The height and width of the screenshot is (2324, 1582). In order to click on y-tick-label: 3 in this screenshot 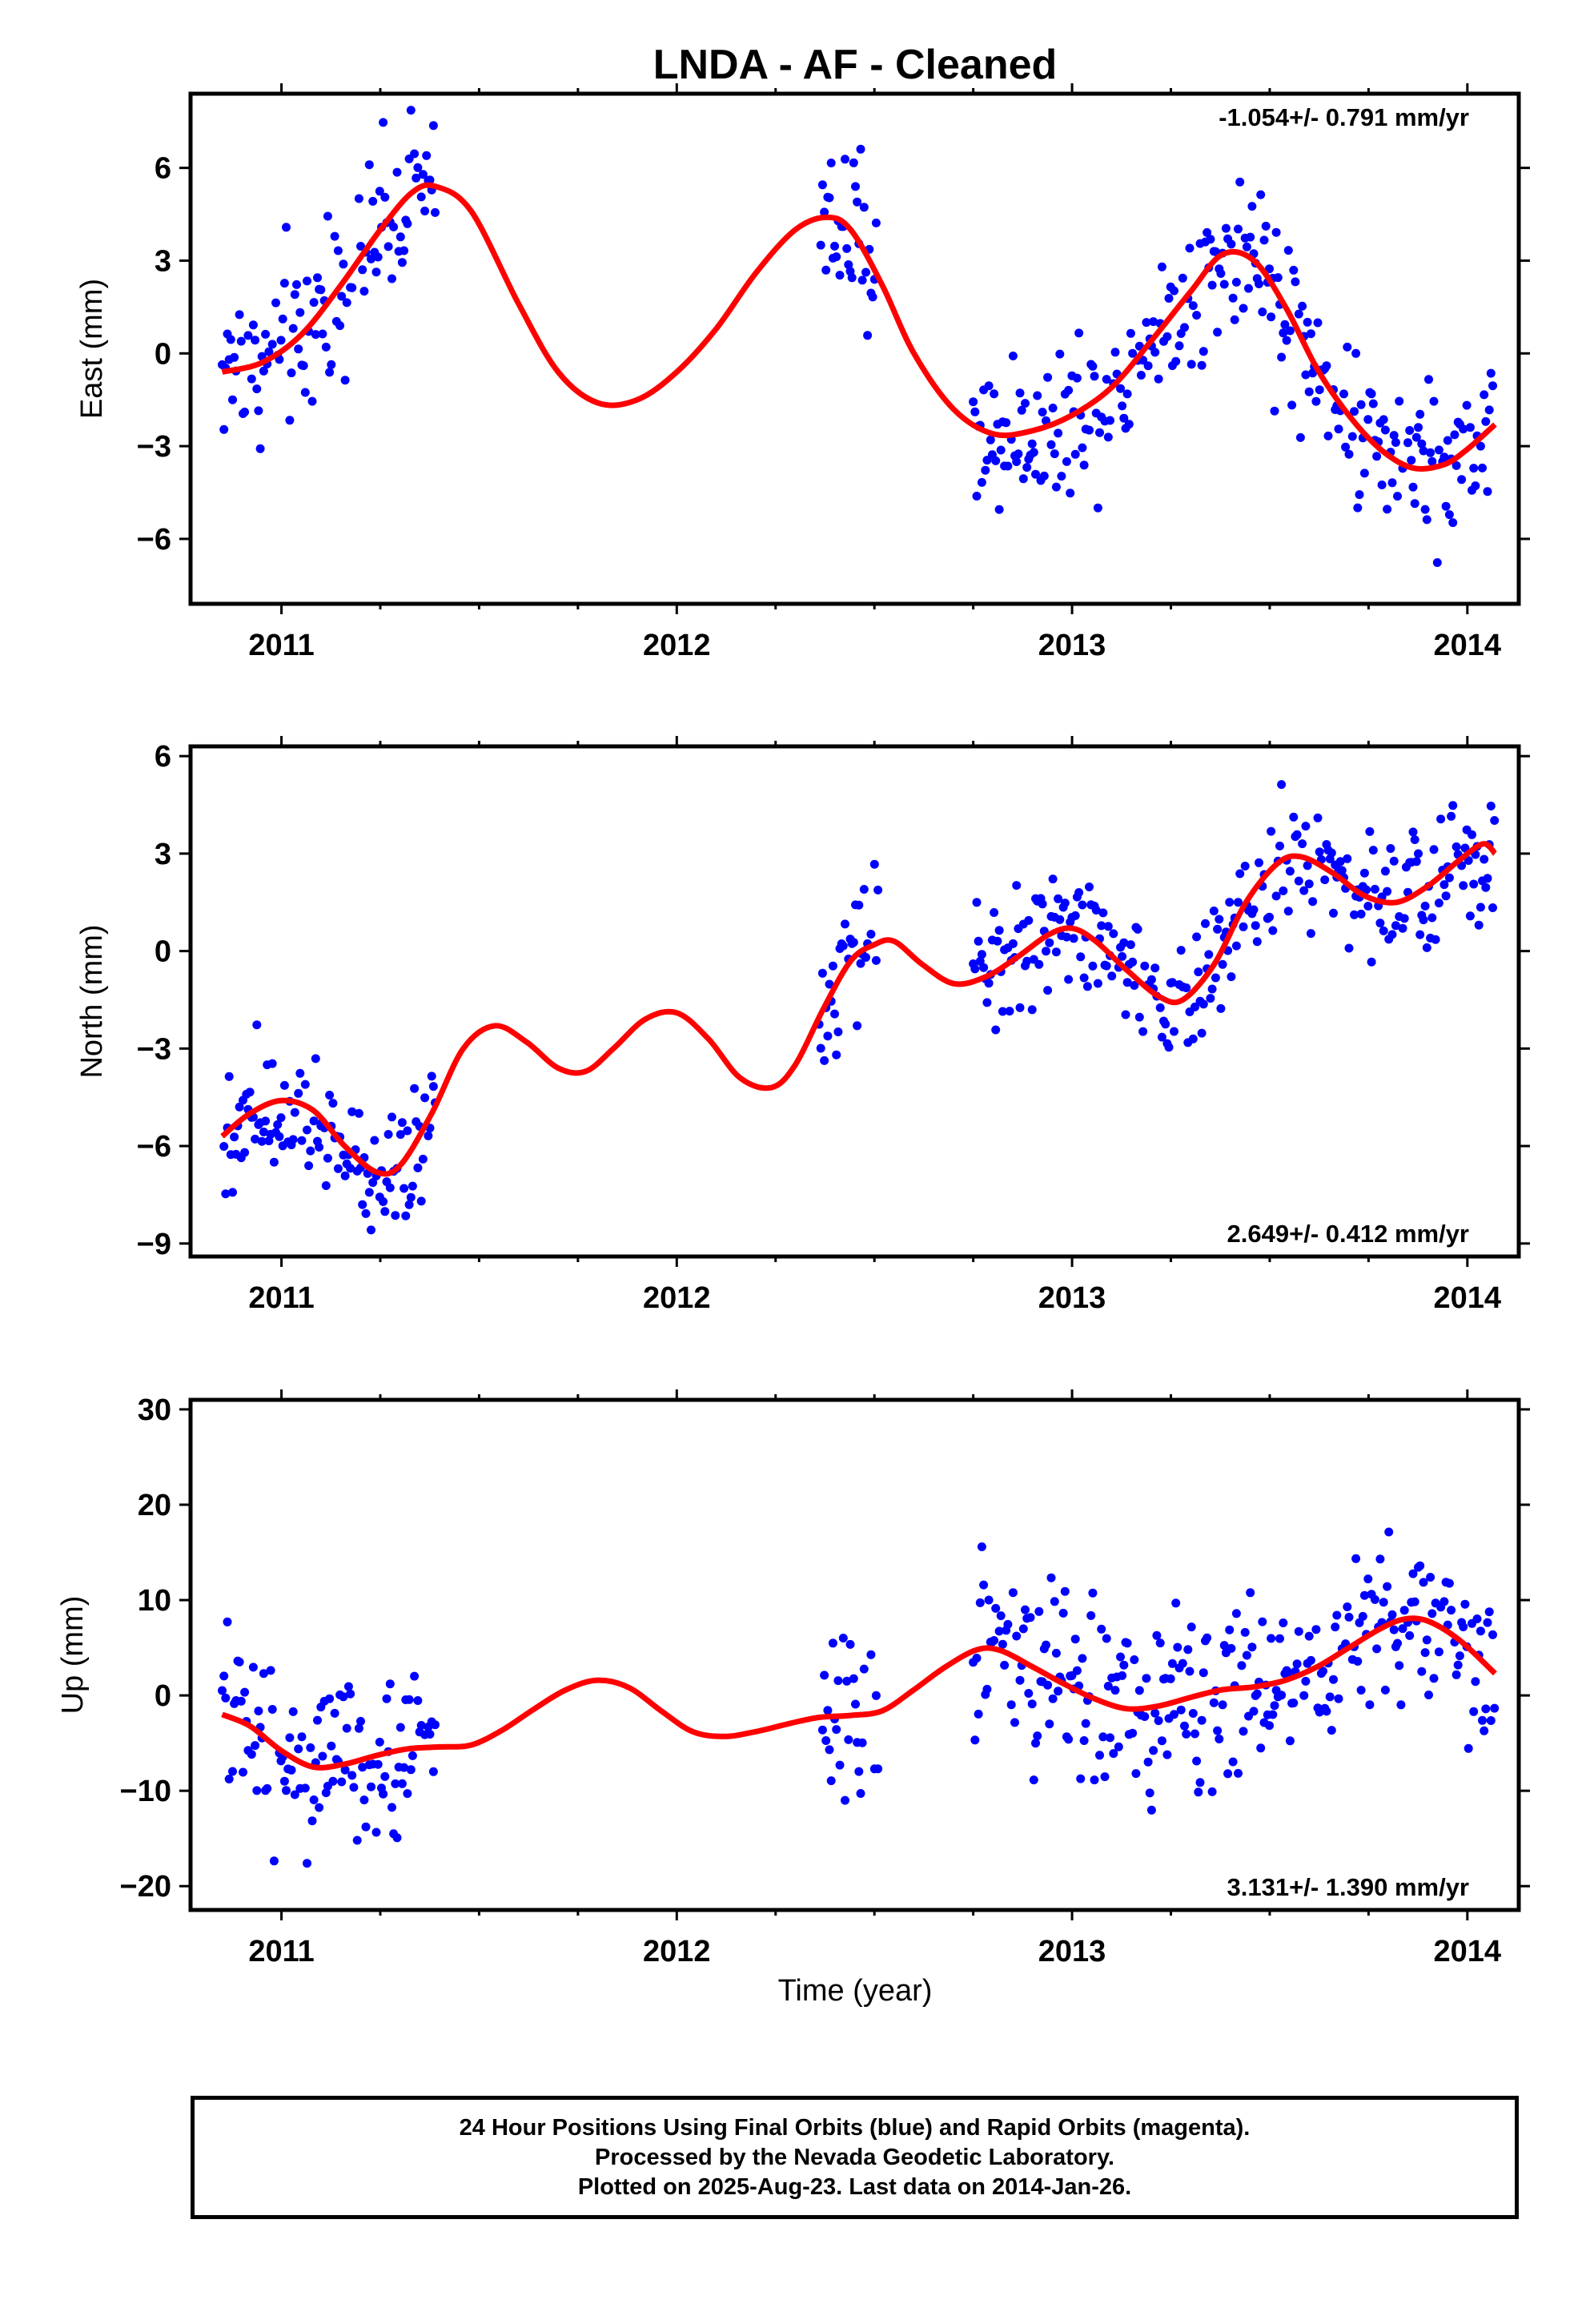, I will do `click(163, 854)`.